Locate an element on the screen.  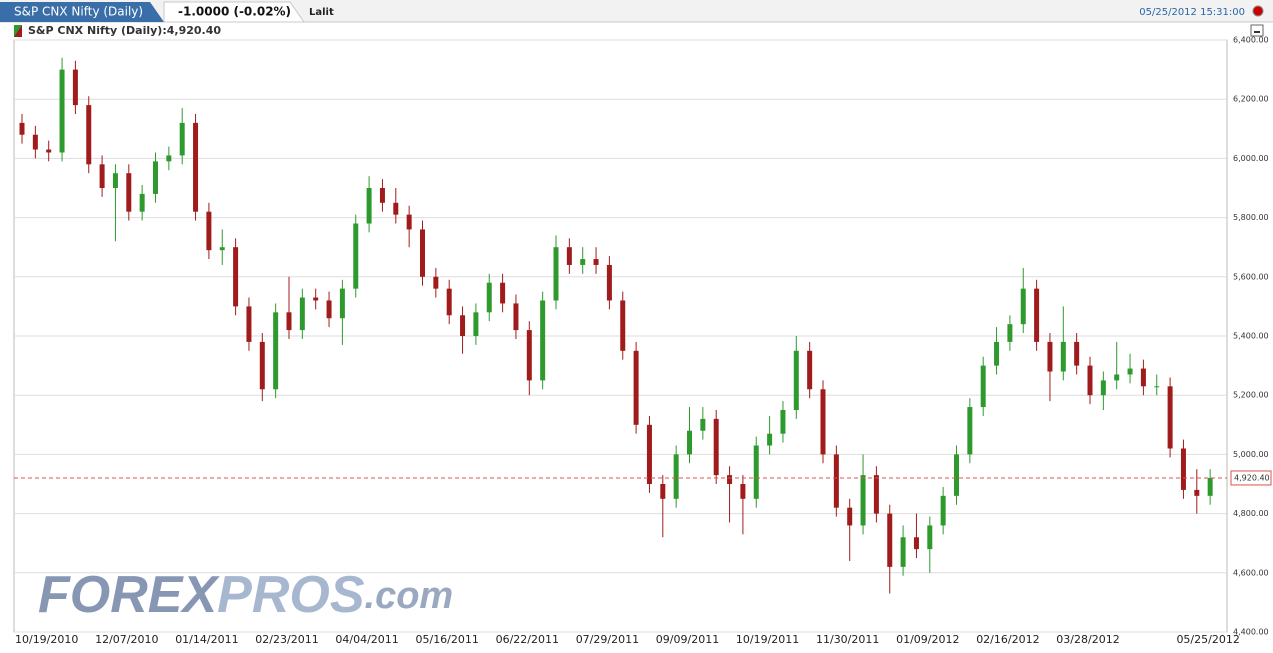
last-price-box is located at coordinates (1251, 478).